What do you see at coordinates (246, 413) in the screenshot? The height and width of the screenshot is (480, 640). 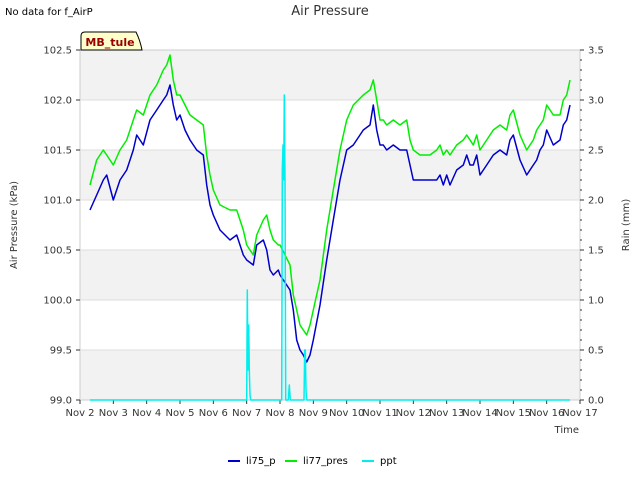 I see `x-tick-label: Nov 7` at bounding box center [246, 413].